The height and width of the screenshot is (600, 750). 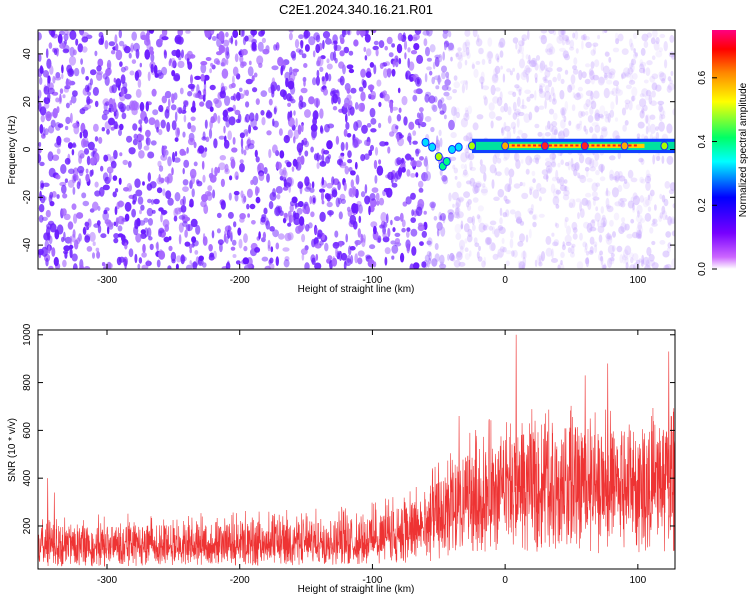 I want to click on spectrogram-features, so click(x=548, y=154).